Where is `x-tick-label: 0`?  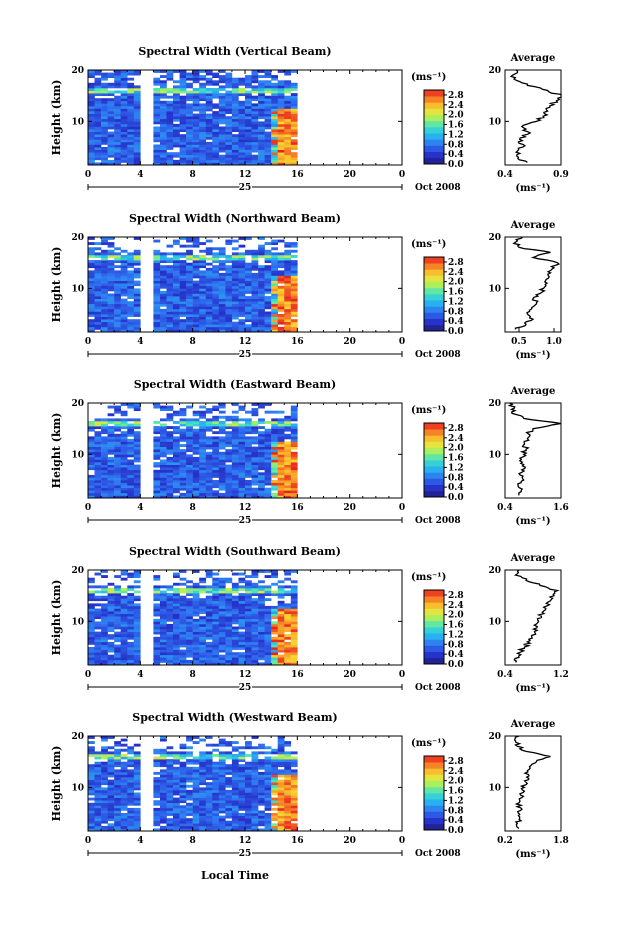
x-tick-label: 0 is located at coordinates (88, 675).